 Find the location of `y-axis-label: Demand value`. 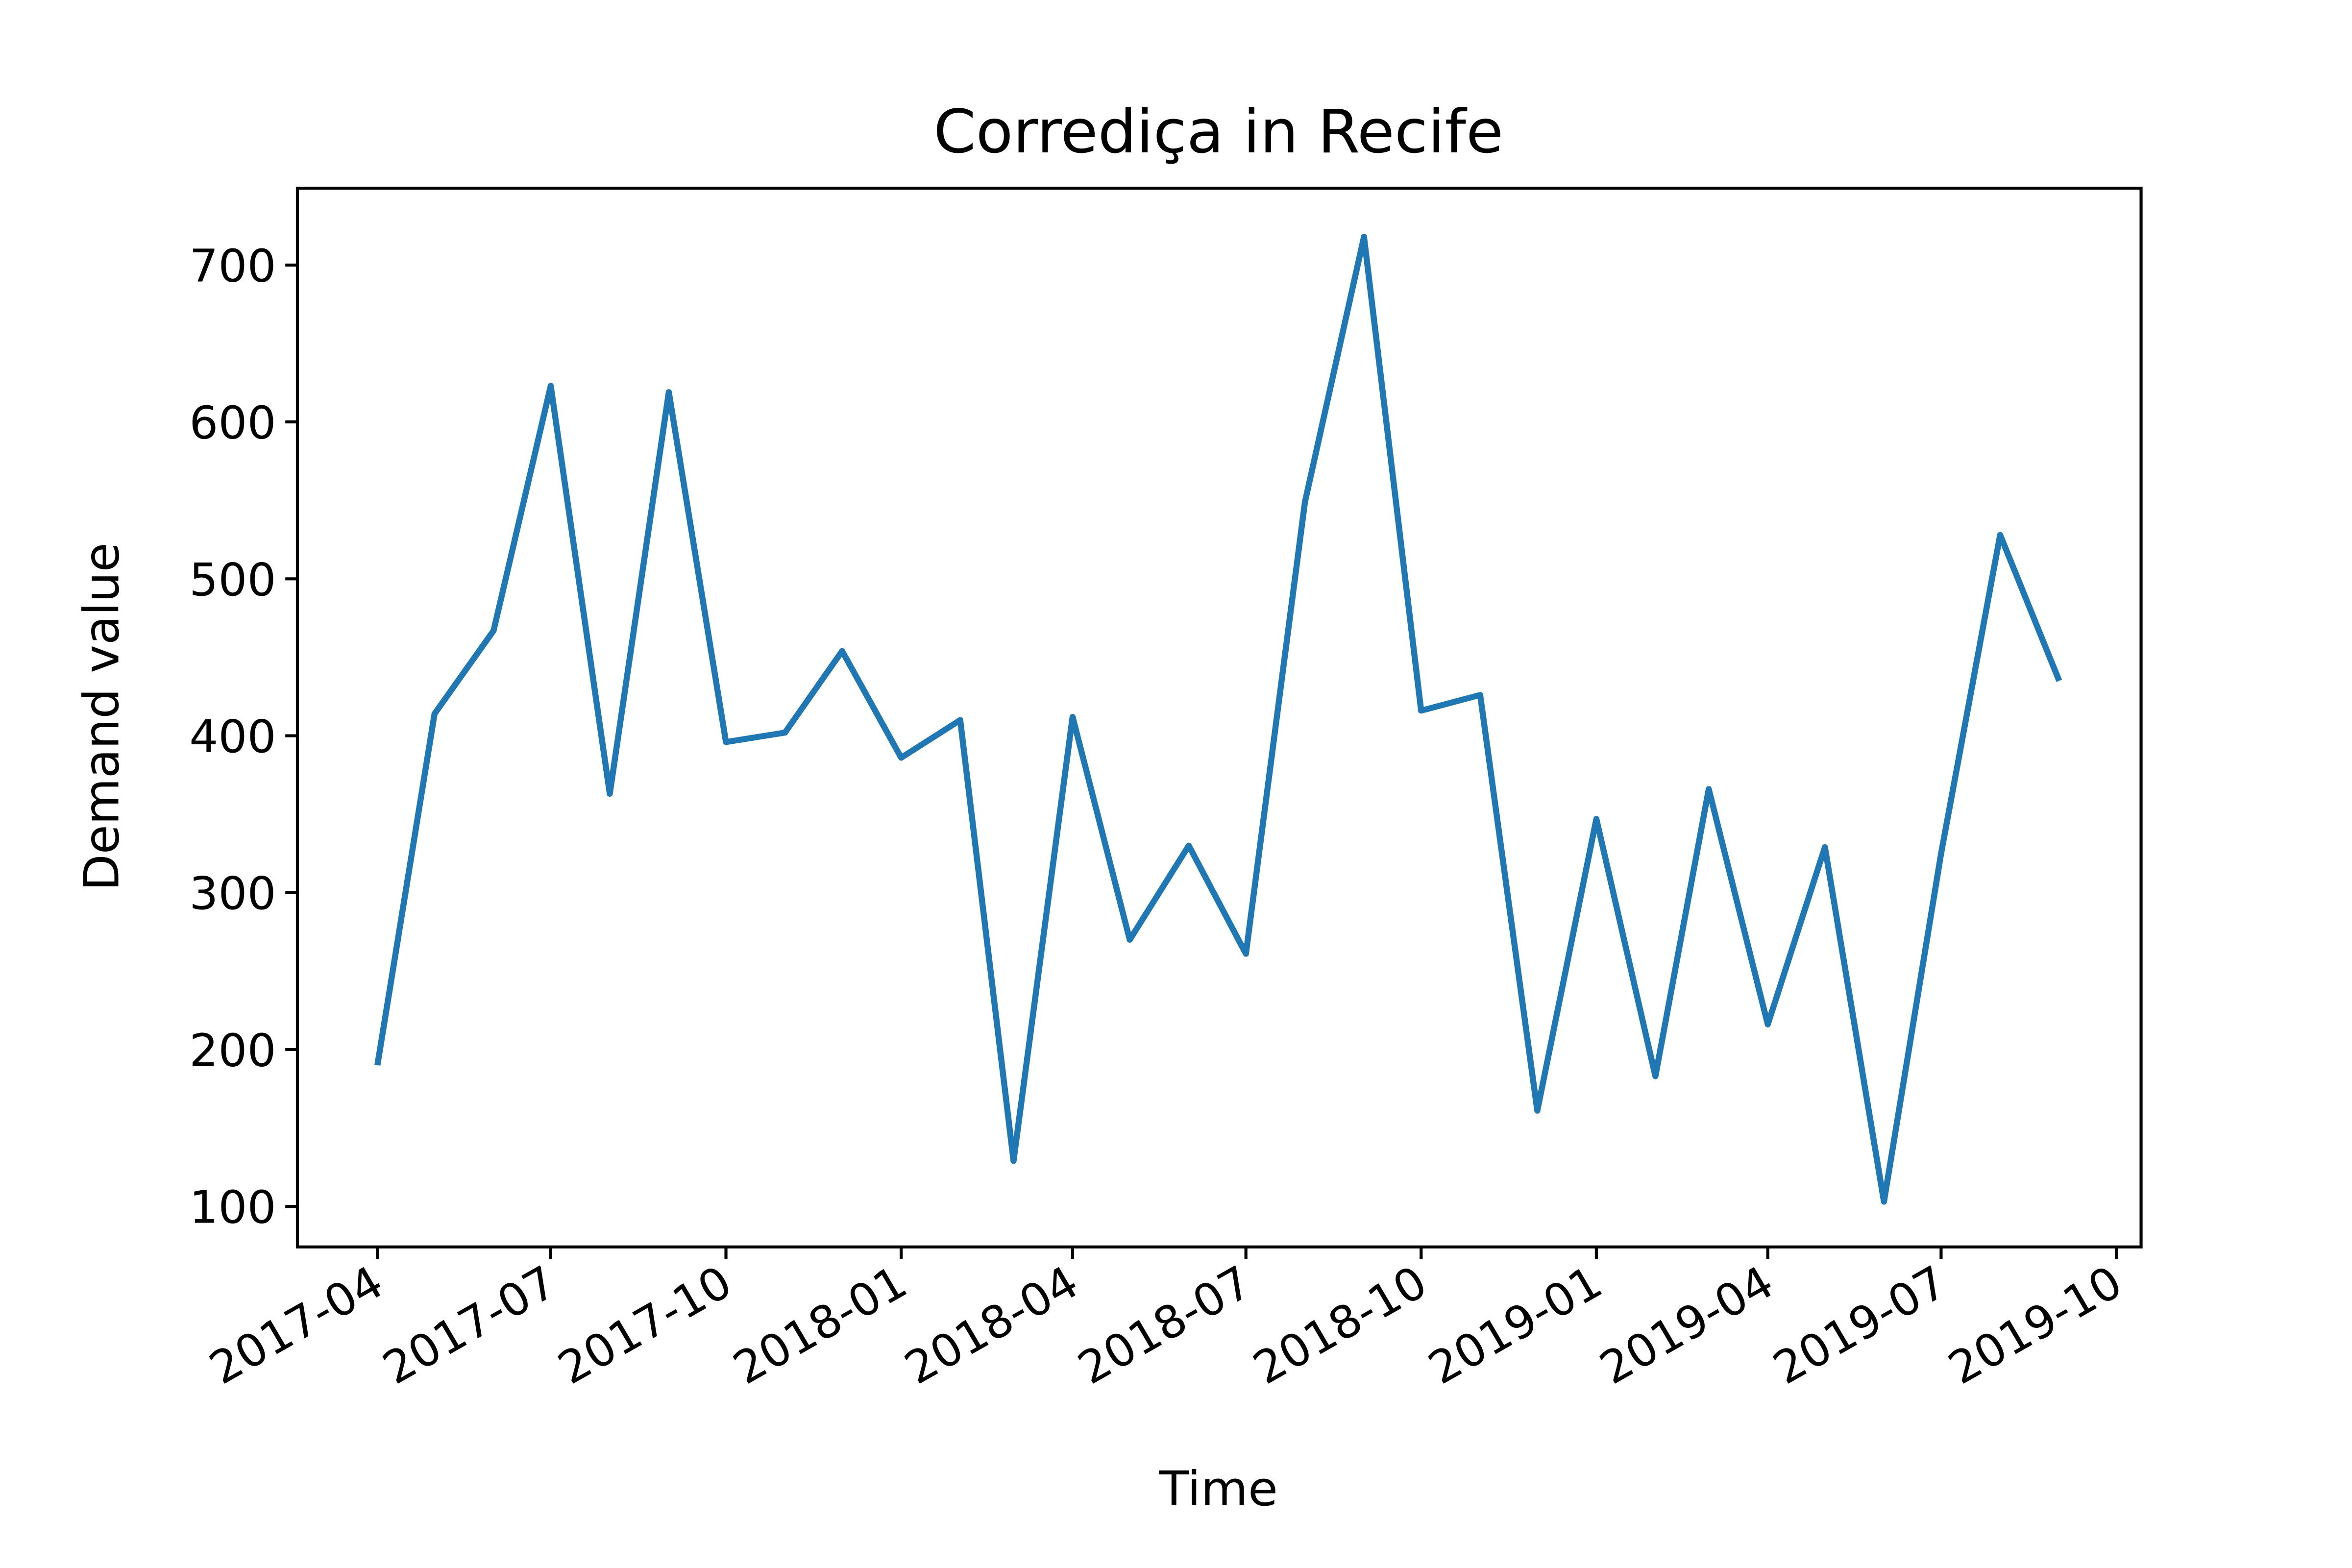

y-axis-label: Demand value is located at coordinates (102, 716).